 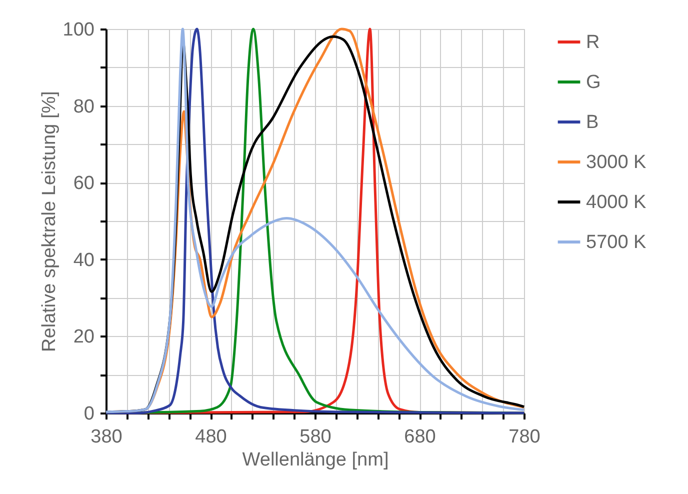 What do you see at coordinates (616, 162) in the screenshot?
I see `legend-label: 3000 K` at bounding box center [616, 162].